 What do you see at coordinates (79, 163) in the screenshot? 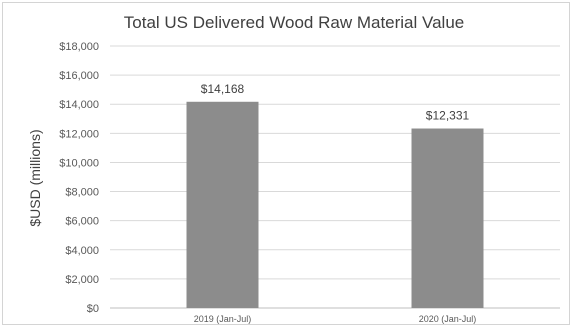
I see `y-tick-label: $10,000` at bounding box center [79, 163].